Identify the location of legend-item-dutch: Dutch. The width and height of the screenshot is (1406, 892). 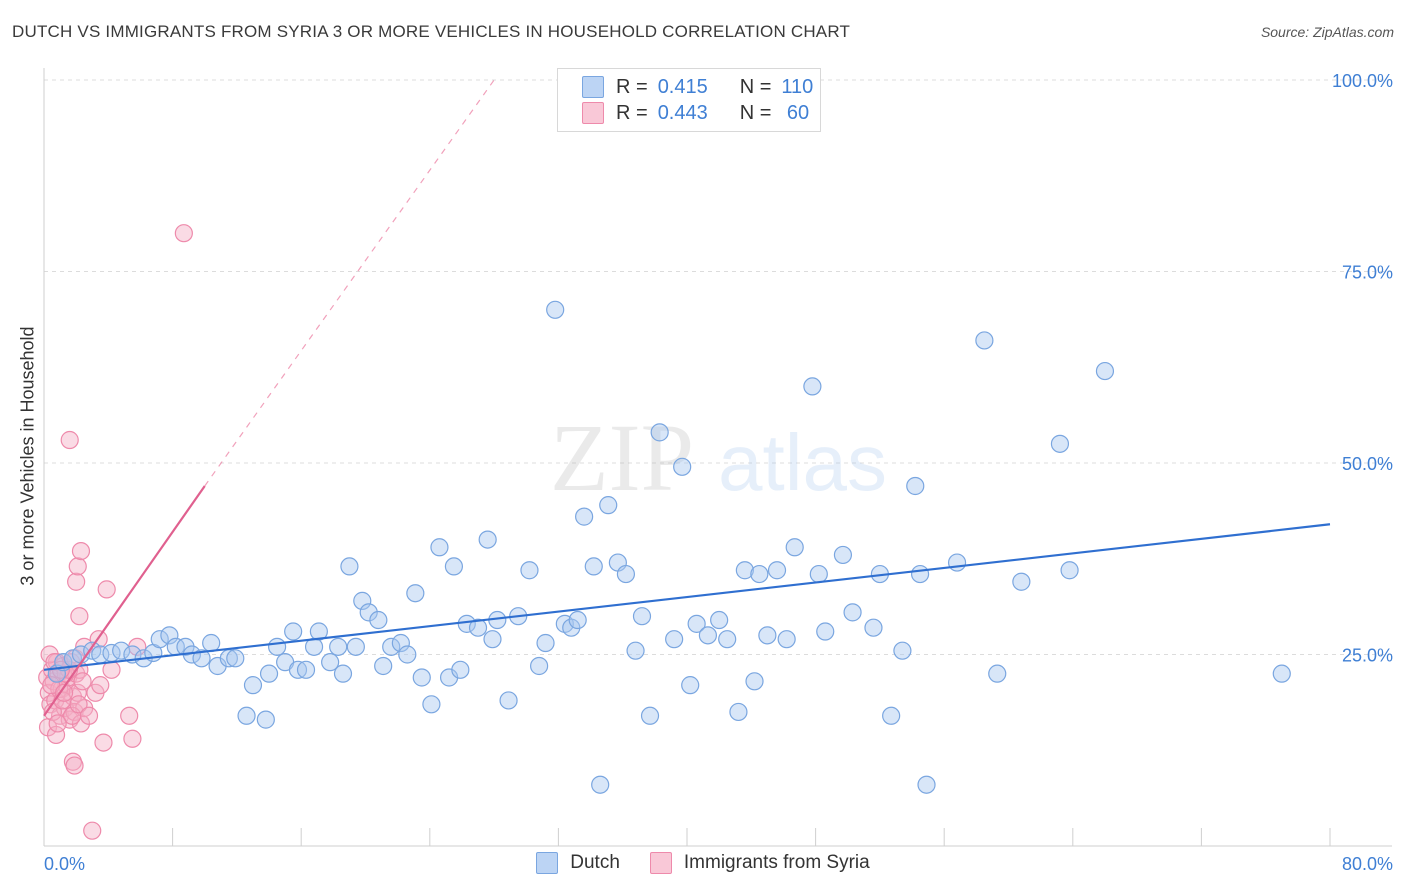
(578, 863).